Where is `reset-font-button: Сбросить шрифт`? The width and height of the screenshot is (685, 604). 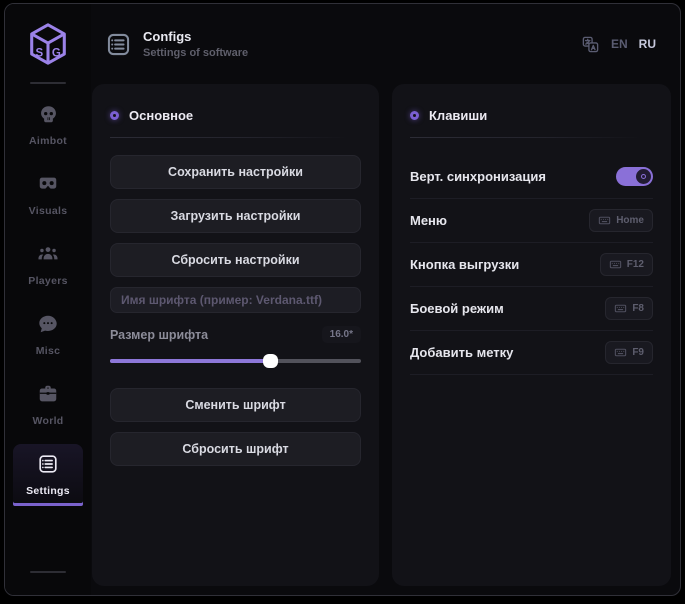 reset-font-button: Сбросить шрифт is located at coordinates (235, 449).